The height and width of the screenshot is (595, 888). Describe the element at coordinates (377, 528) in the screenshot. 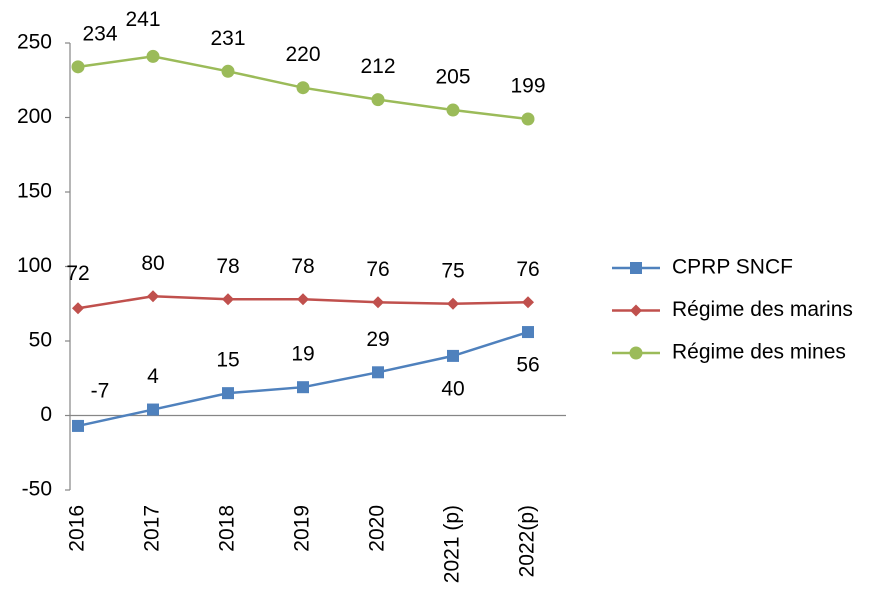

I see `x-tick-label: 2020` at that location.